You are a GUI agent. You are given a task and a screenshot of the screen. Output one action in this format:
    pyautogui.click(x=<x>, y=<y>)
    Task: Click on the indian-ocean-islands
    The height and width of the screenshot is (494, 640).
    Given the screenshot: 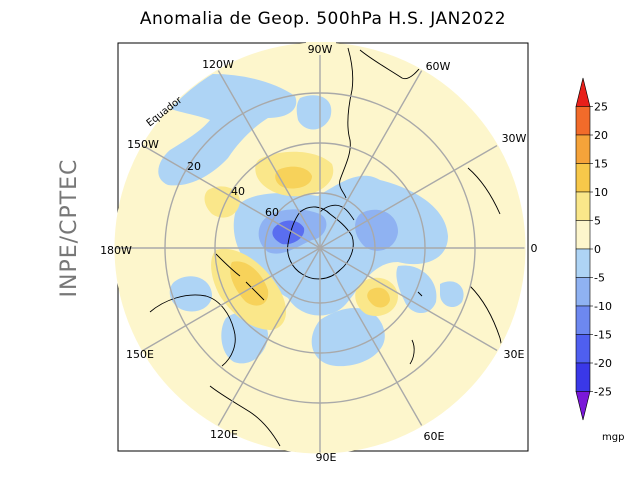 What is the action you would take?
    pyautogui.click(x=416, y=328)
    